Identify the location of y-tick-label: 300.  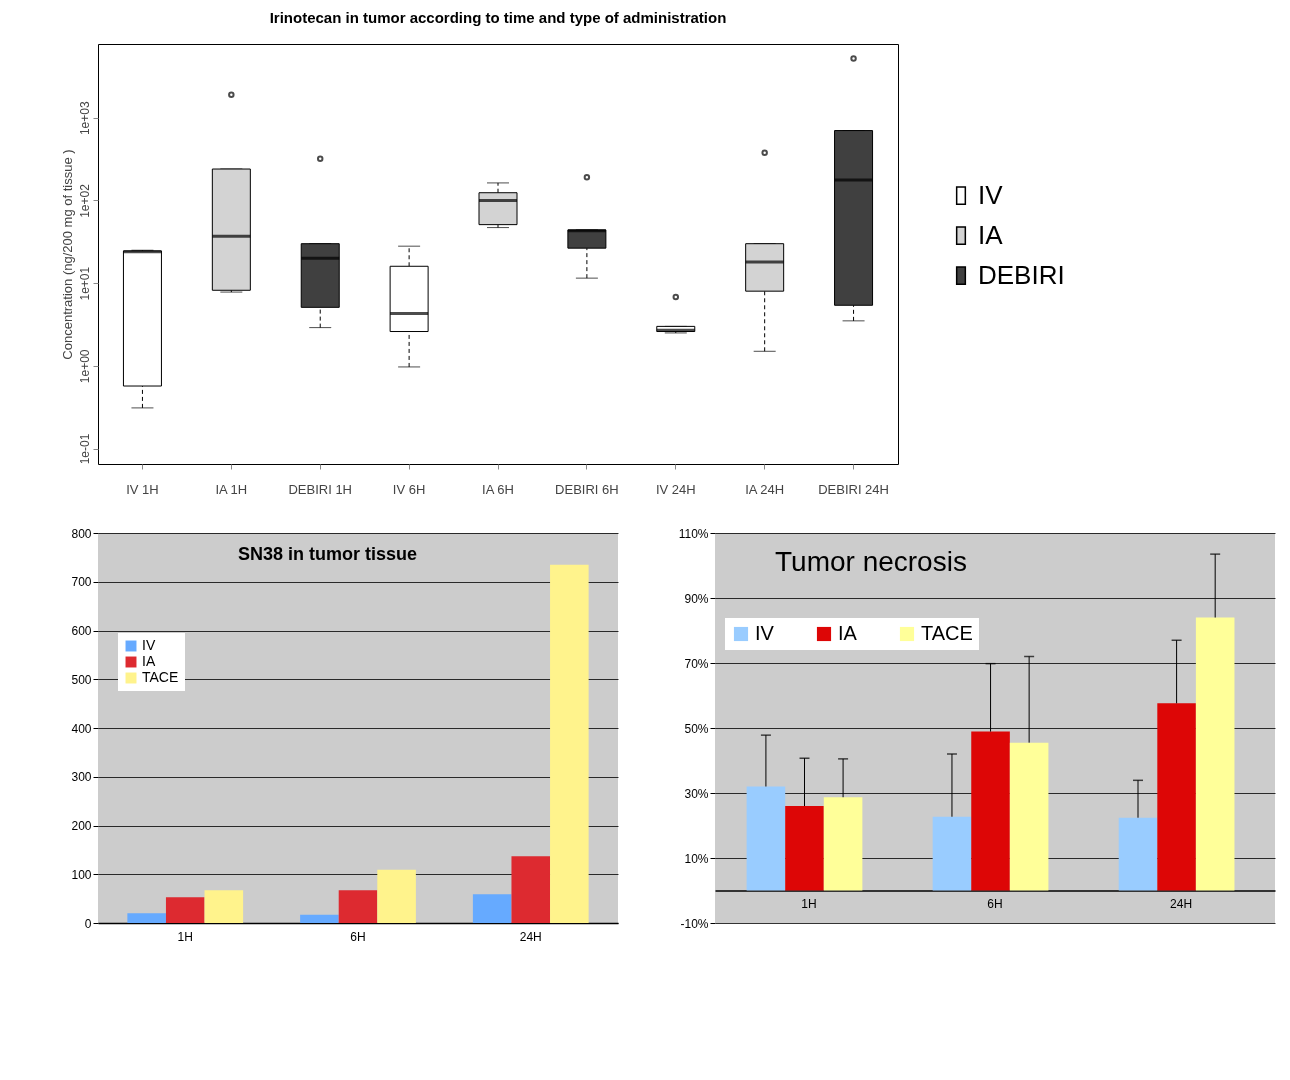
(81, 777).